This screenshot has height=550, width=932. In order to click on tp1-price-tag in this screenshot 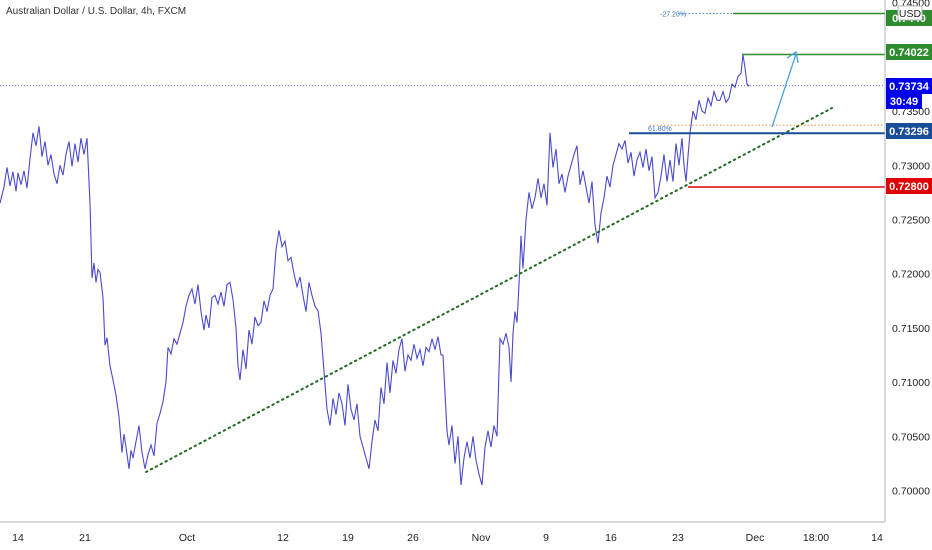, I will do `click(909, 52)`.